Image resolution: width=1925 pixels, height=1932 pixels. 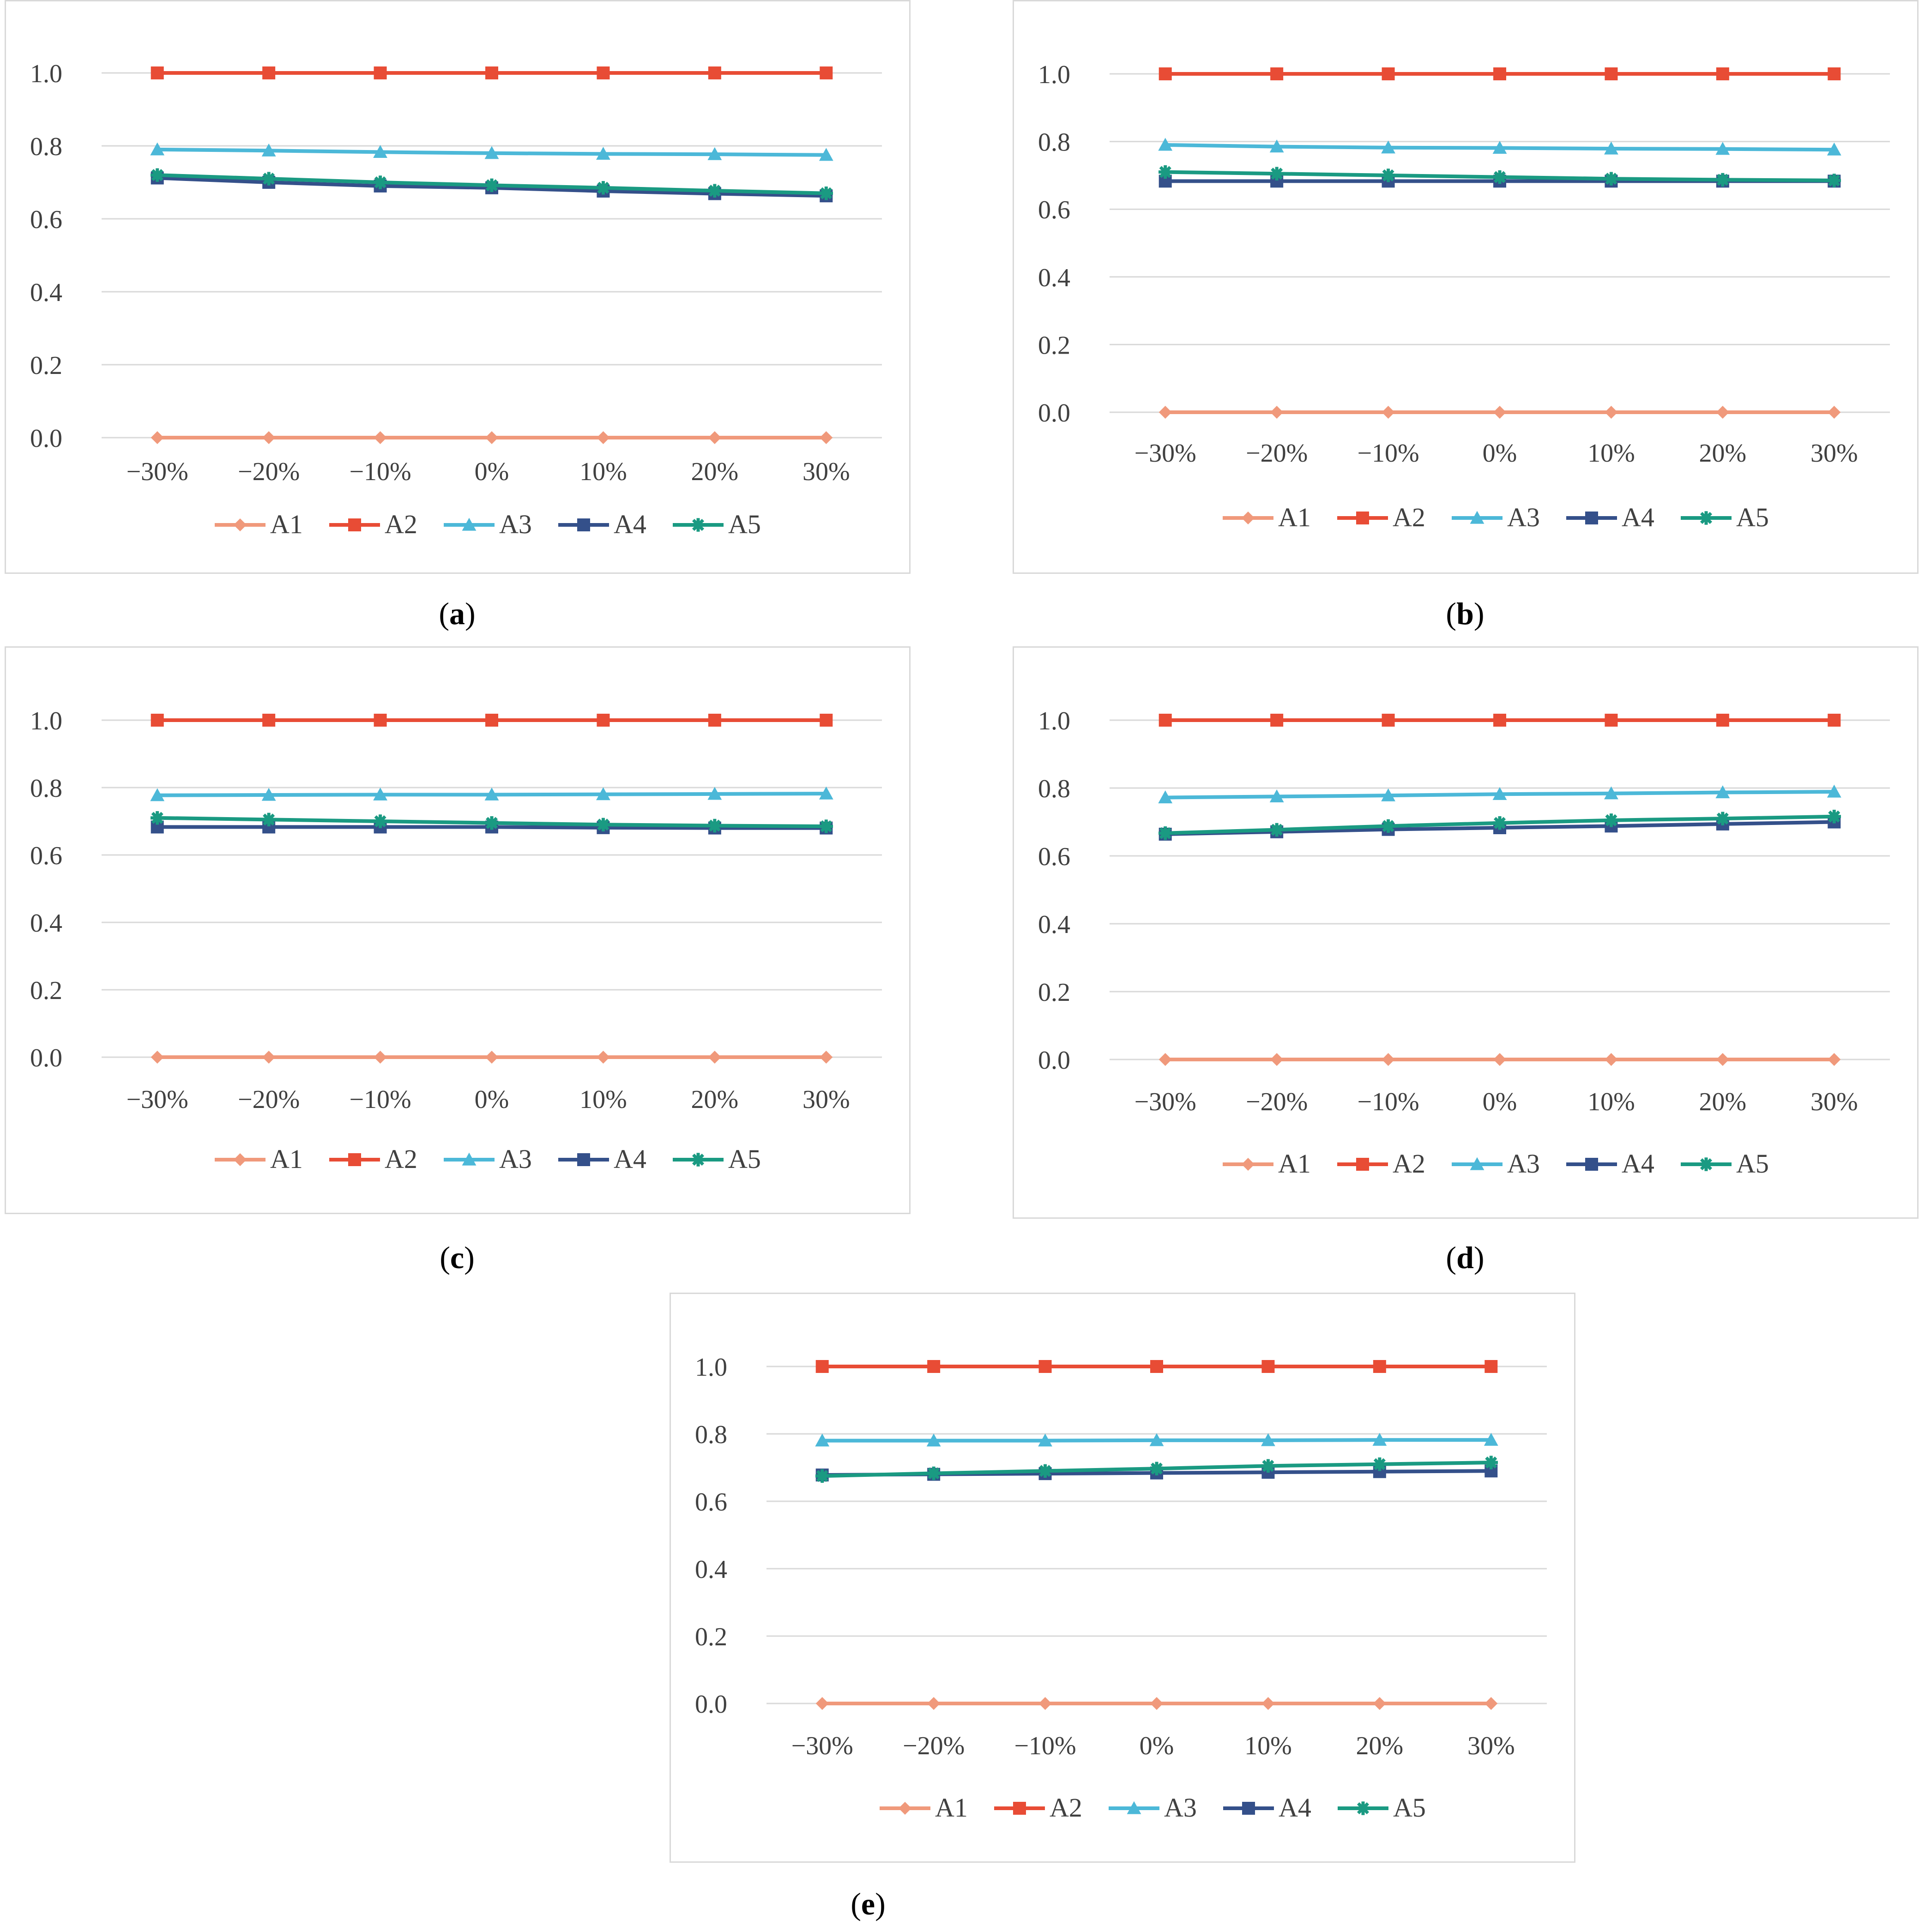 I want to click on legend-item-a1: A1, so click(x=259, y=524).